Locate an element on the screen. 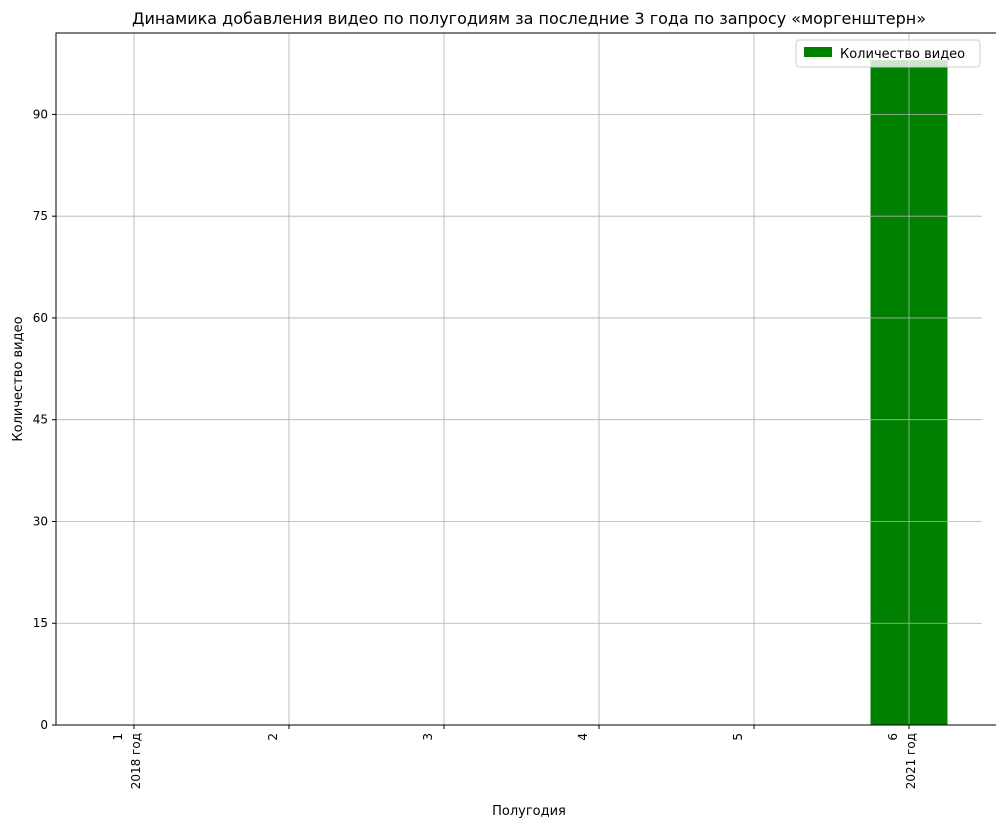 The image size is (996, 829). y-tick-label: 15 is located at coordinates (40, 623).